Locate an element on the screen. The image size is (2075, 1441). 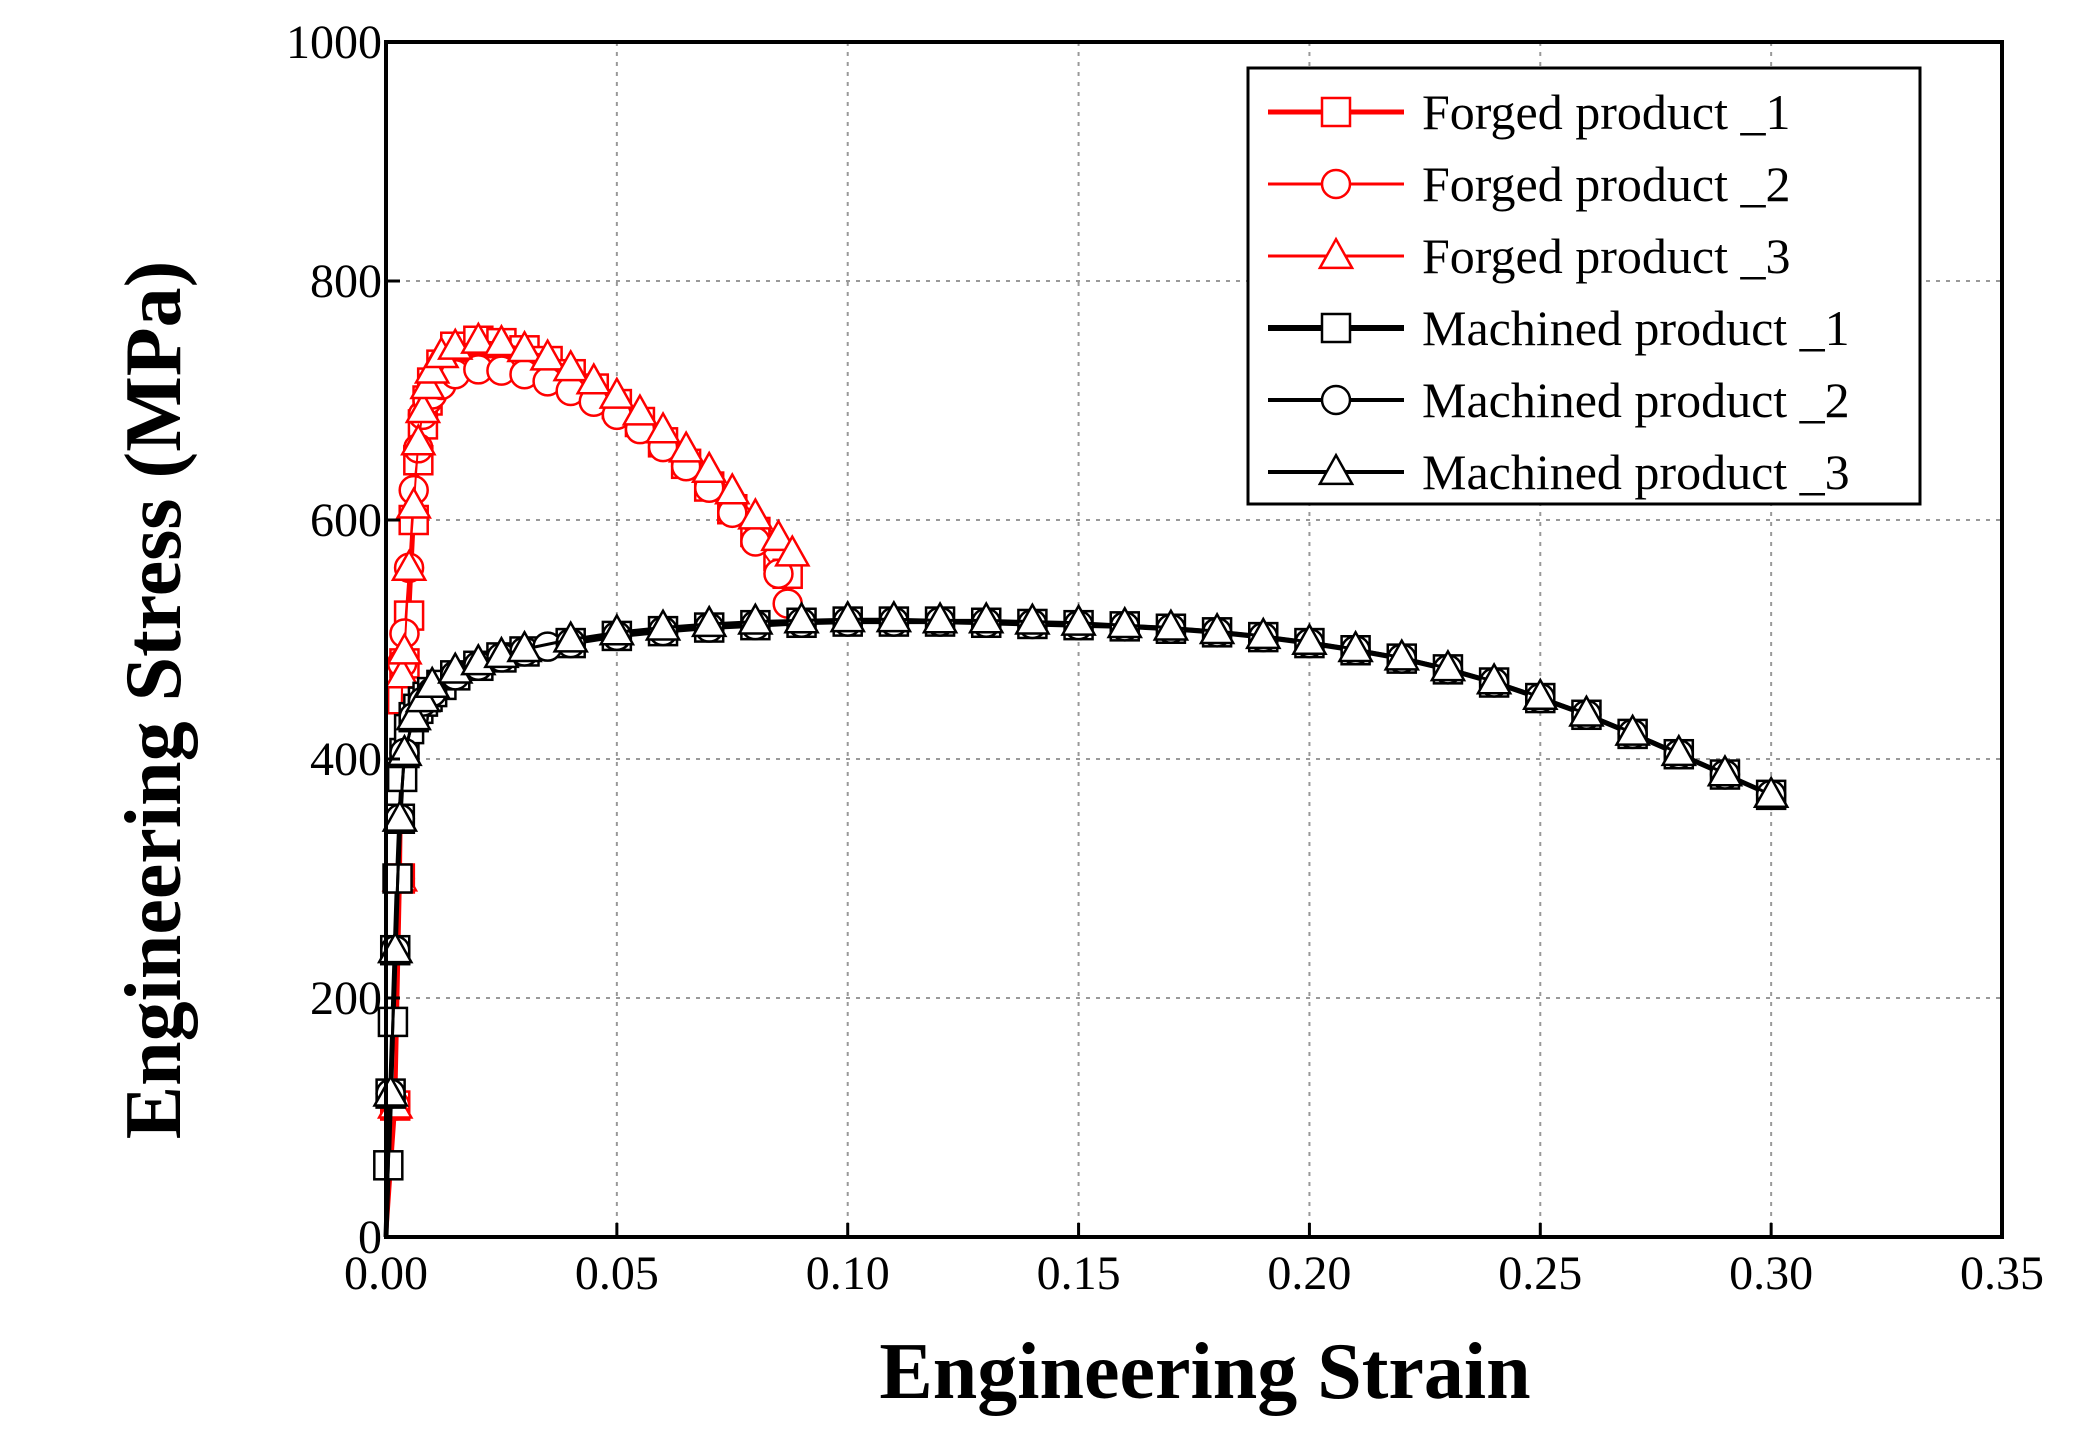
legend-label: Forged product _1 is located at coordinates (1606, 112).